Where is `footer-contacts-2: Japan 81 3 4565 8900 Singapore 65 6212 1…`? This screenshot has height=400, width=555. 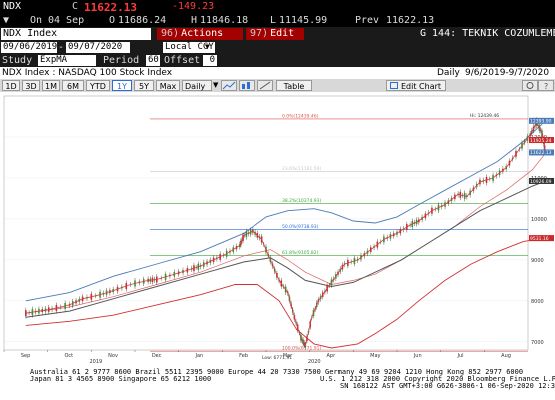 footer-contacts-2: Japan 81 3 4565 8900 Singapore 65 6212 1… is located at coordinates (121, 379).